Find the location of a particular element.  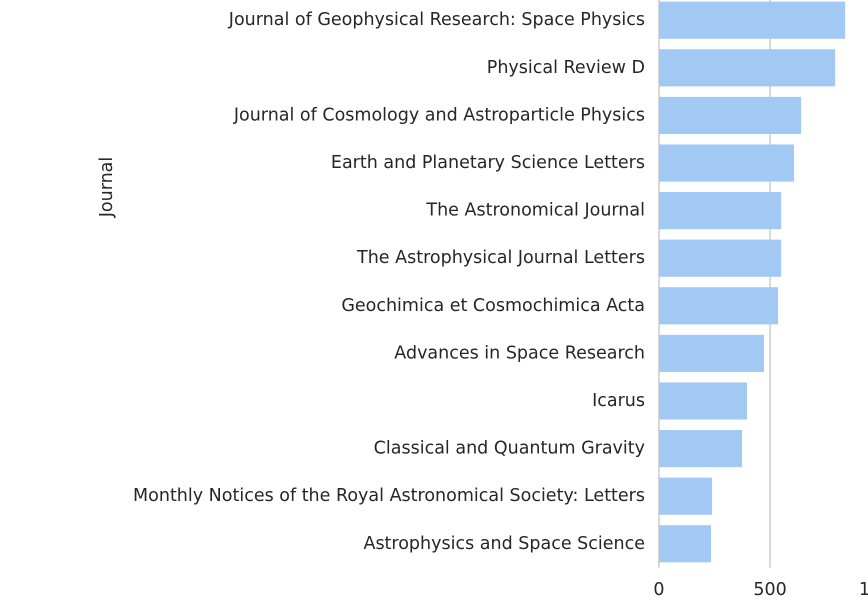

y-tick-label: Physical Review D is located at coordinates (566, 68).